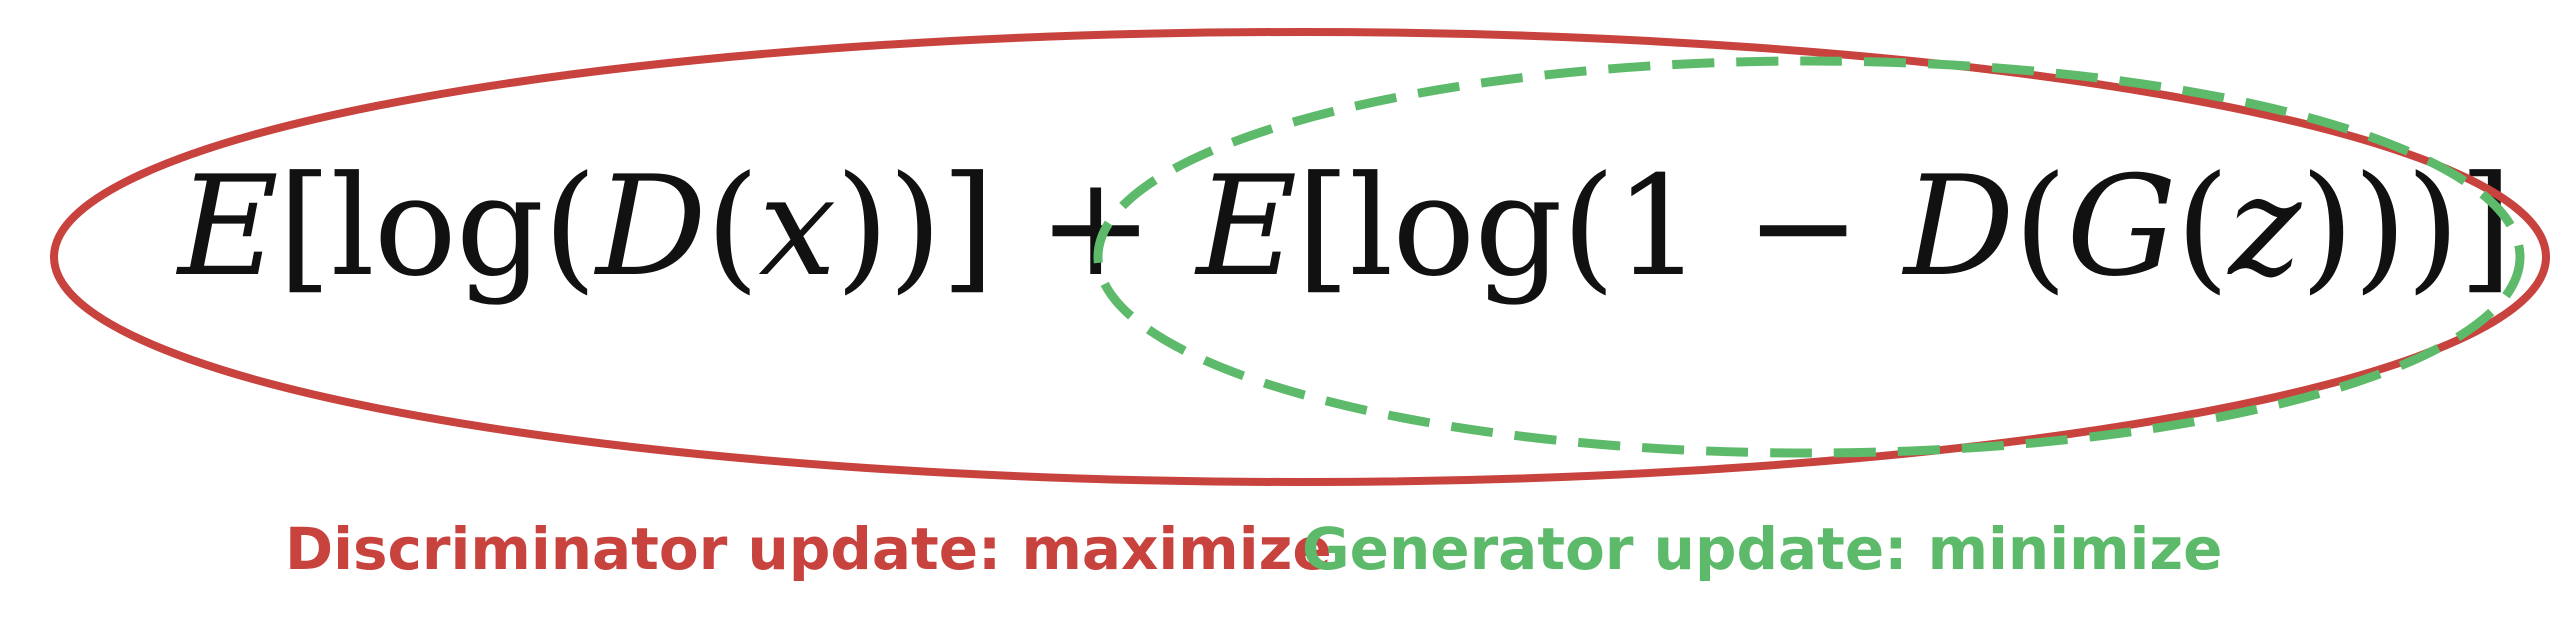 The image size is (2566, 626). I want to click on minus-sign: −, so click(1803, 226).